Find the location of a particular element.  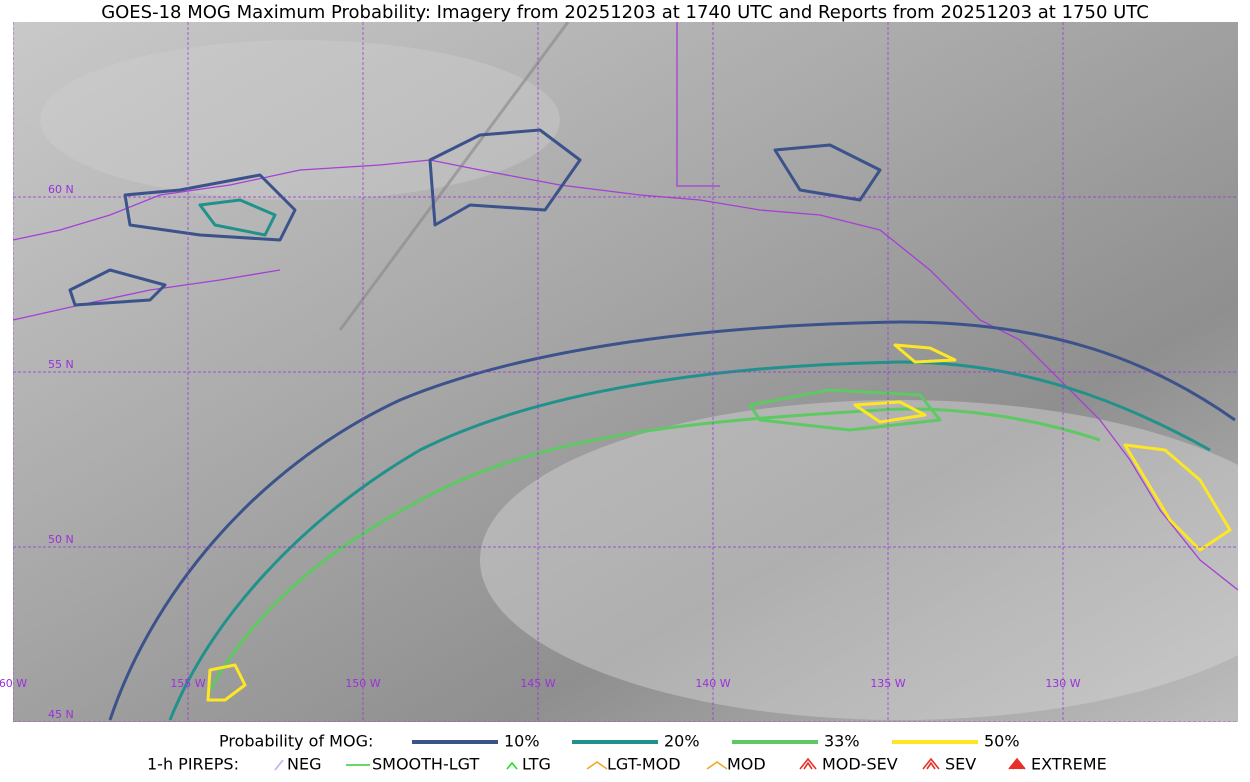

legend-label: 20% is located at coordinates (682, 741).